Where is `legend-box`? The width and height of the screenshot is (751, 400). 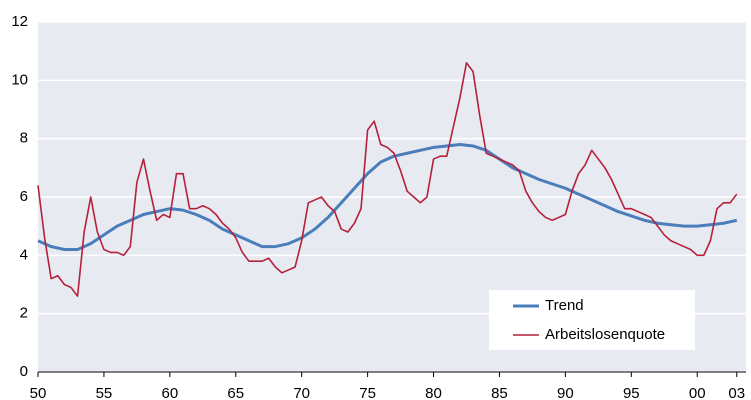 legend-box is located at coordinates (592, 320).